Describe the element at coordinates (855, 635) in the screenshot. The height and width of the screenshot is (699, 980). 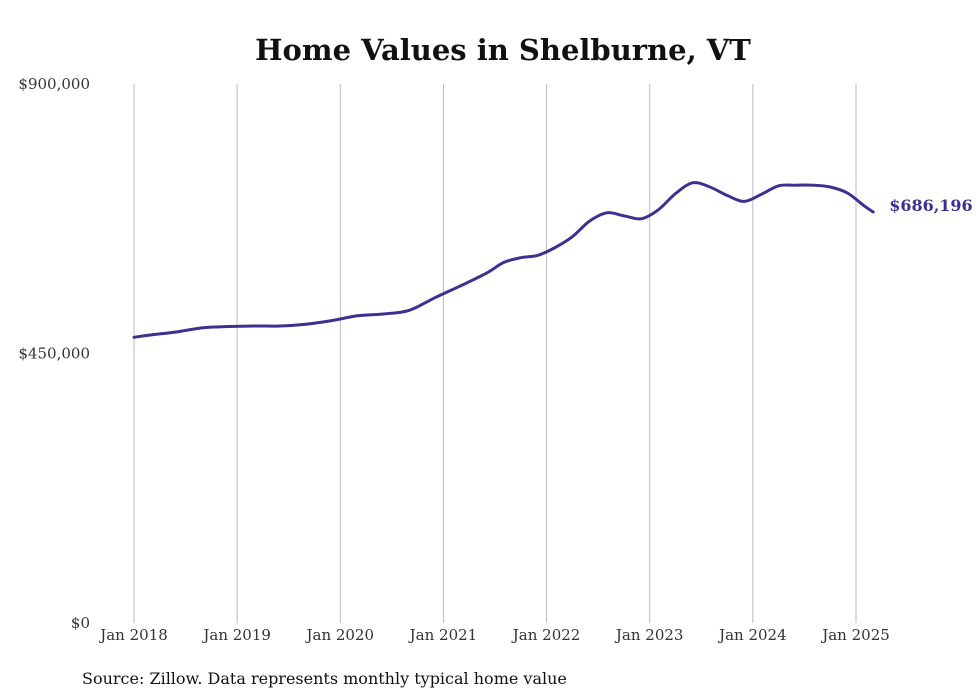
I see `x-tick-label: Jan 2025` at that location.